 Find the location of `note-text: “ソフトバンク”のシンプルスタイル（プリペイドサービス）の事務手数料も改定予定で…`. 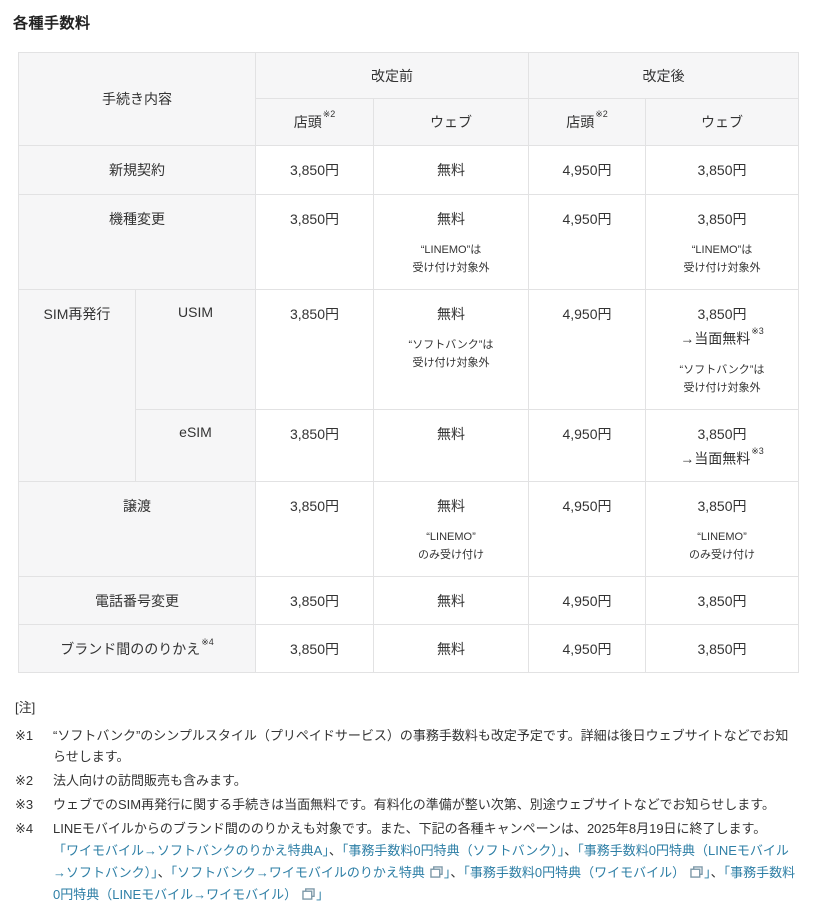

note-text: “ソフトバンク”のシンプルスタイル（プリペイドサービス）の事務手数料も改定予定で… is located at coordinates (421, 746).